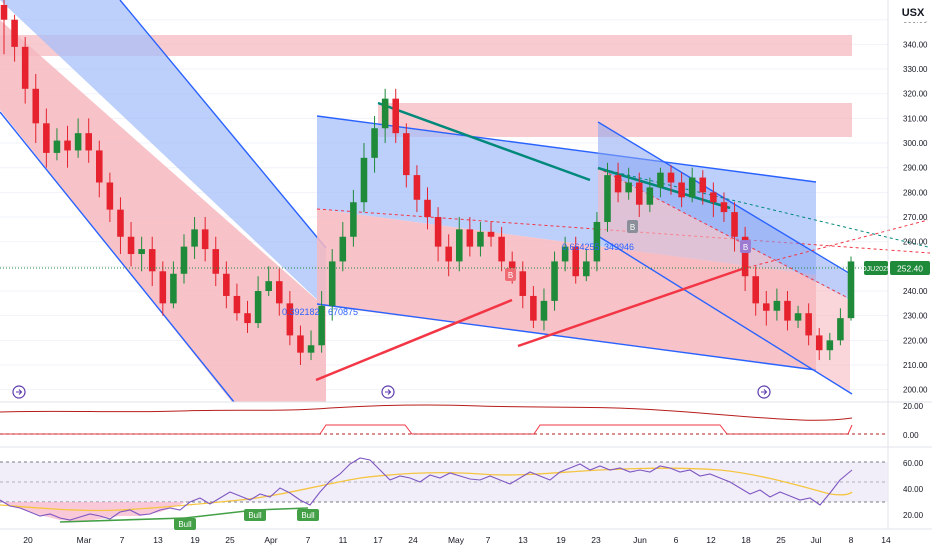 This screenshot has width=932, height=555. I want to click on time-tick-label: 23, so click(596, 540).